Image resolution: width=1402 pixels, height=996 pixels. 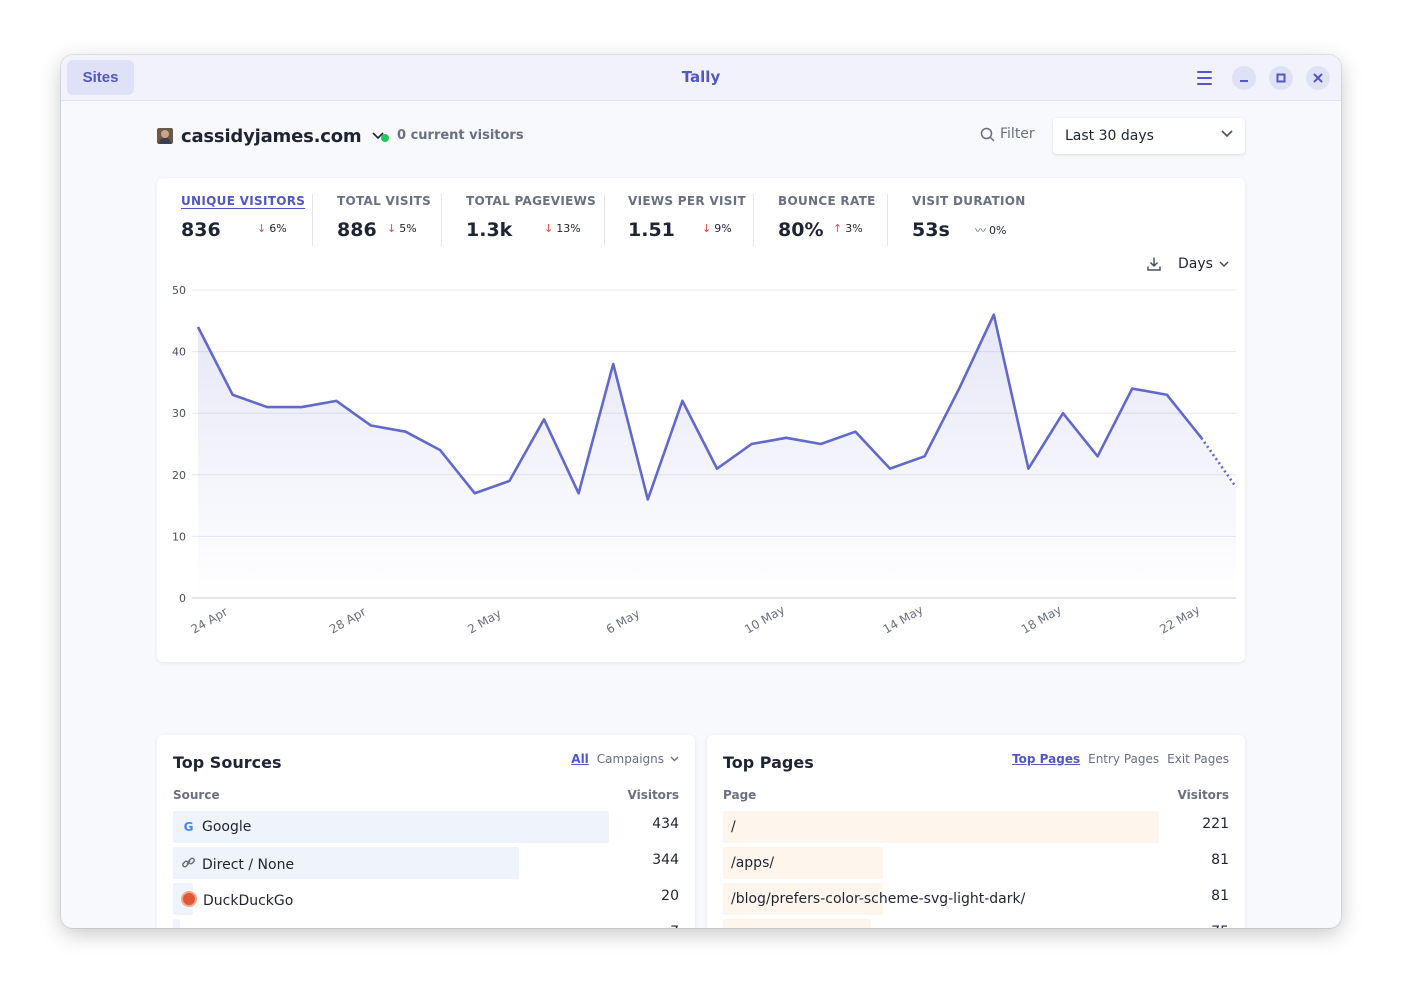 I want to click on data-point: 22 May: 33, so click(x=1167, y=395).